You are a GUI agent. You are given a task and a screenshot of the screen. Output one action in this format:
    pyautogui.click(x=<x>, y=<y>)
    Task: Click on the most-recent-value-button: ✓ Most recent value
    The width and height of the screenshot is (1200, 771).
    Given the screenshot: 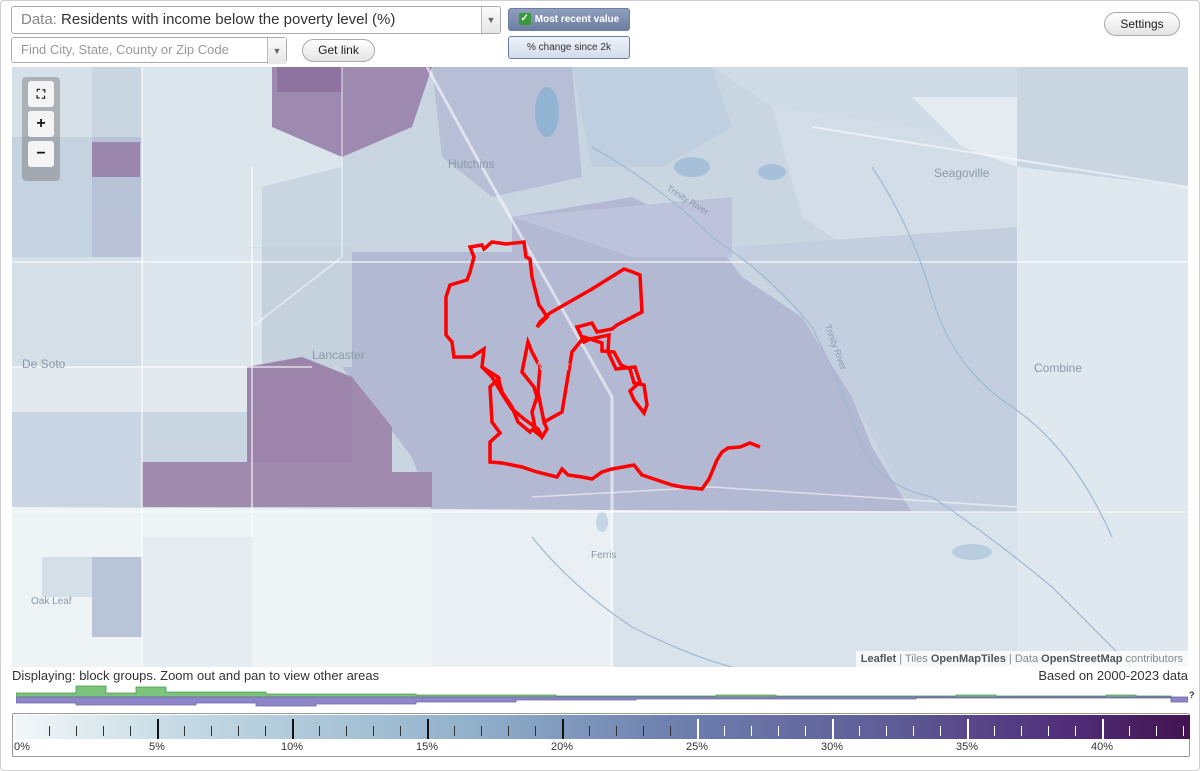 What is the action you would take?
    pyautogui.click(x=569, y=19)
    